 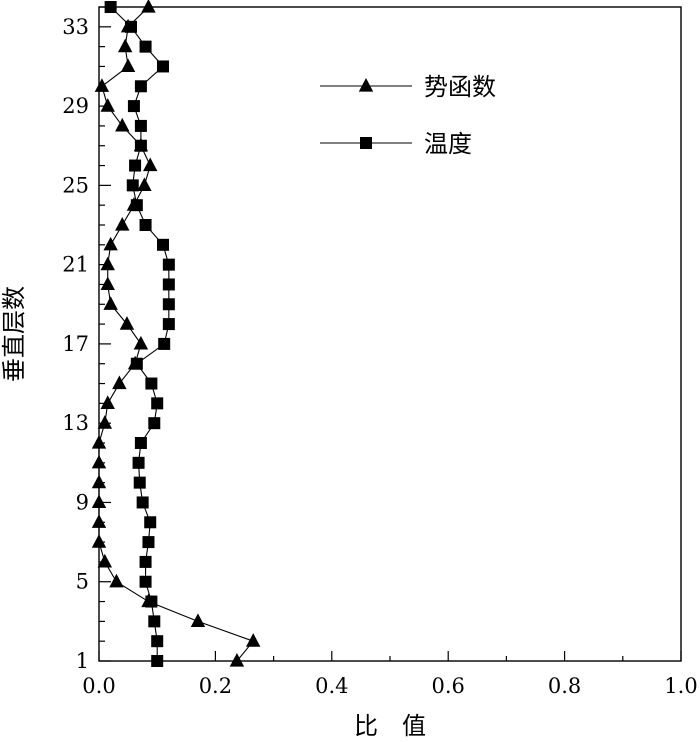 What do you see at coordinates (75, 27) in the screenshot?
I see `y-tick-label: 33` at bounding box center [75, 27].